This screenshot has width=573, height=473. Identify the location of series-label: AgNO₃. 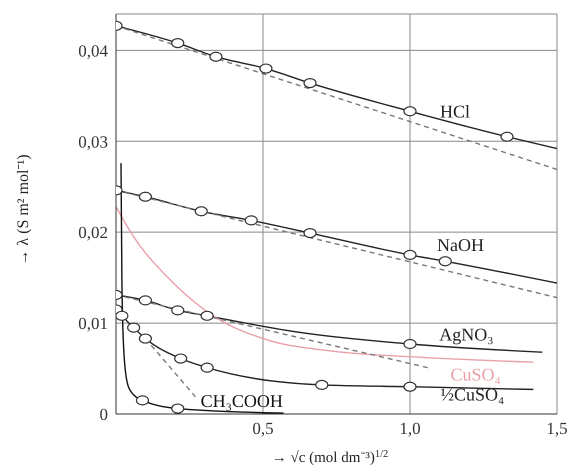
(466, 334).